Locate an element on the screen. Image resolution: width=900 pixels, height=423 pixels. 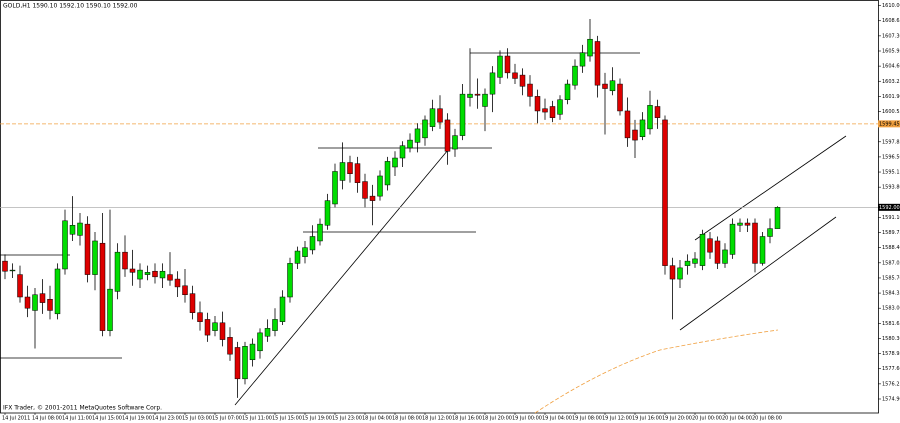
y-tick-label: 1591.10 is located at coordinates (891, 218).